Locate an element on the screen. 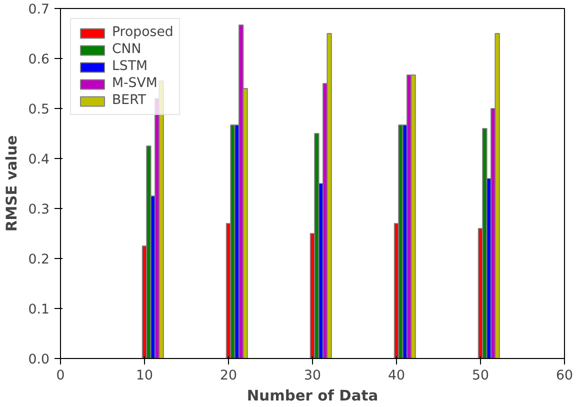 The height and width of the screenshot is (407, 576). x-tick-label: 60 is located at coordinates (564, 376).